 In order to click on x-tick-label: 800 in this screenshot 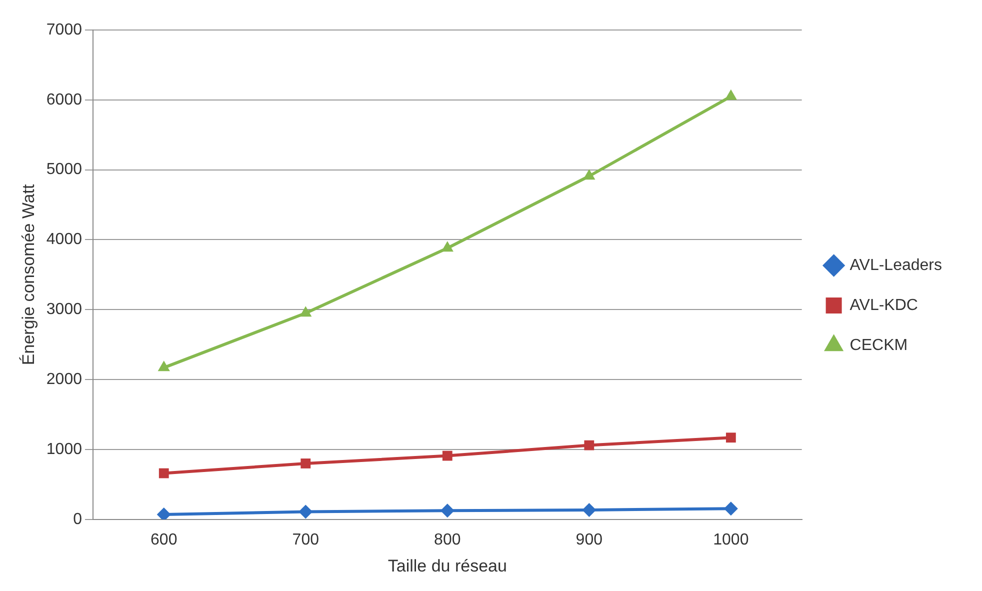, I will do `click(447, 539)`.